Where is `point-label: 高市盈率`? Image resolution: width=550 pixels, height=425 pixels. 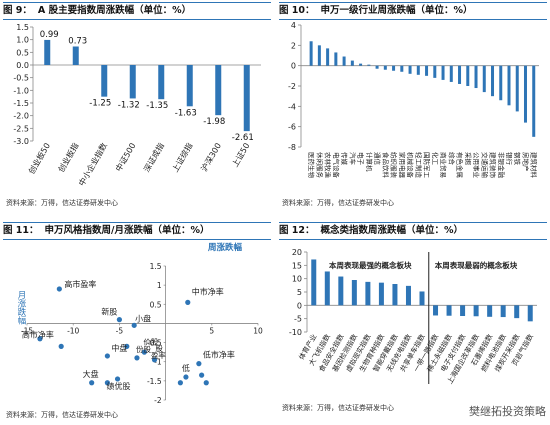 point-label: 高市盈率 is located at coordinates (80, 284).